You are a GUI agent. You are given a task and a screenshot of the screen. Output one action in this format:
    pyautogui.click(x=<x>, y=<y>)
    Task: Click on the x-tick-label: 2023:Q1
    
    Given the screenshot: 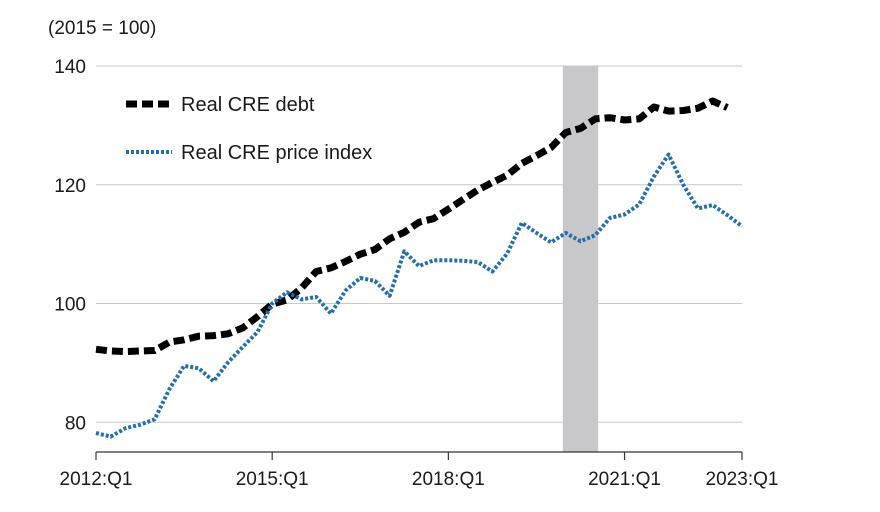 What is the action you would take?
    pyautogui.click(x=742, y=479)
    